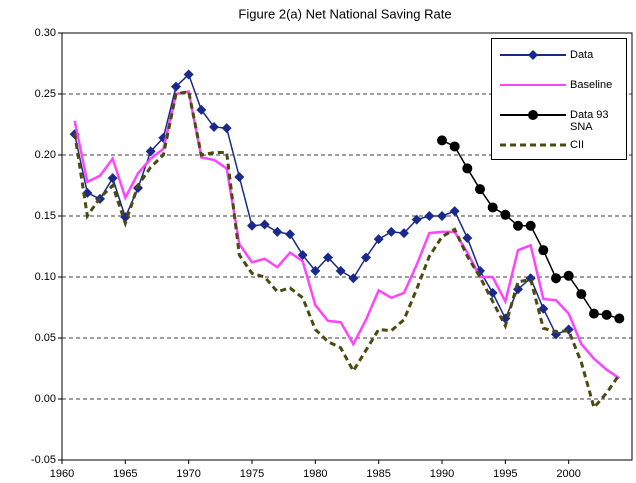 Image resolution: width=636 pixels, height=483 pixels. I want to click on legend: Data Baseline Data 93 SNA CII, so click(559, 99).